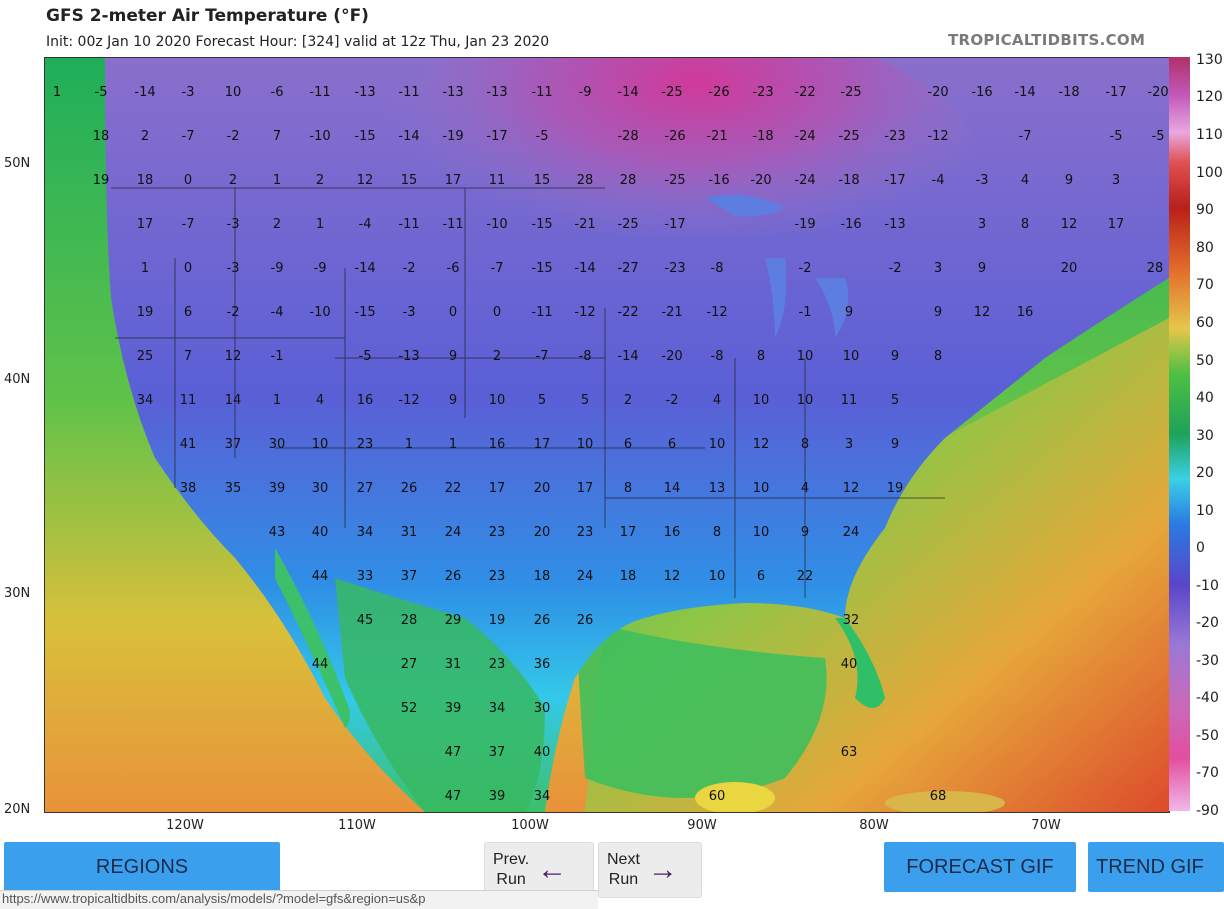 This screenshot has width=1224, height=909. Describe the element at coordinates (188, 444) in the screenshot. I see `temperature-point: 41` at that location.